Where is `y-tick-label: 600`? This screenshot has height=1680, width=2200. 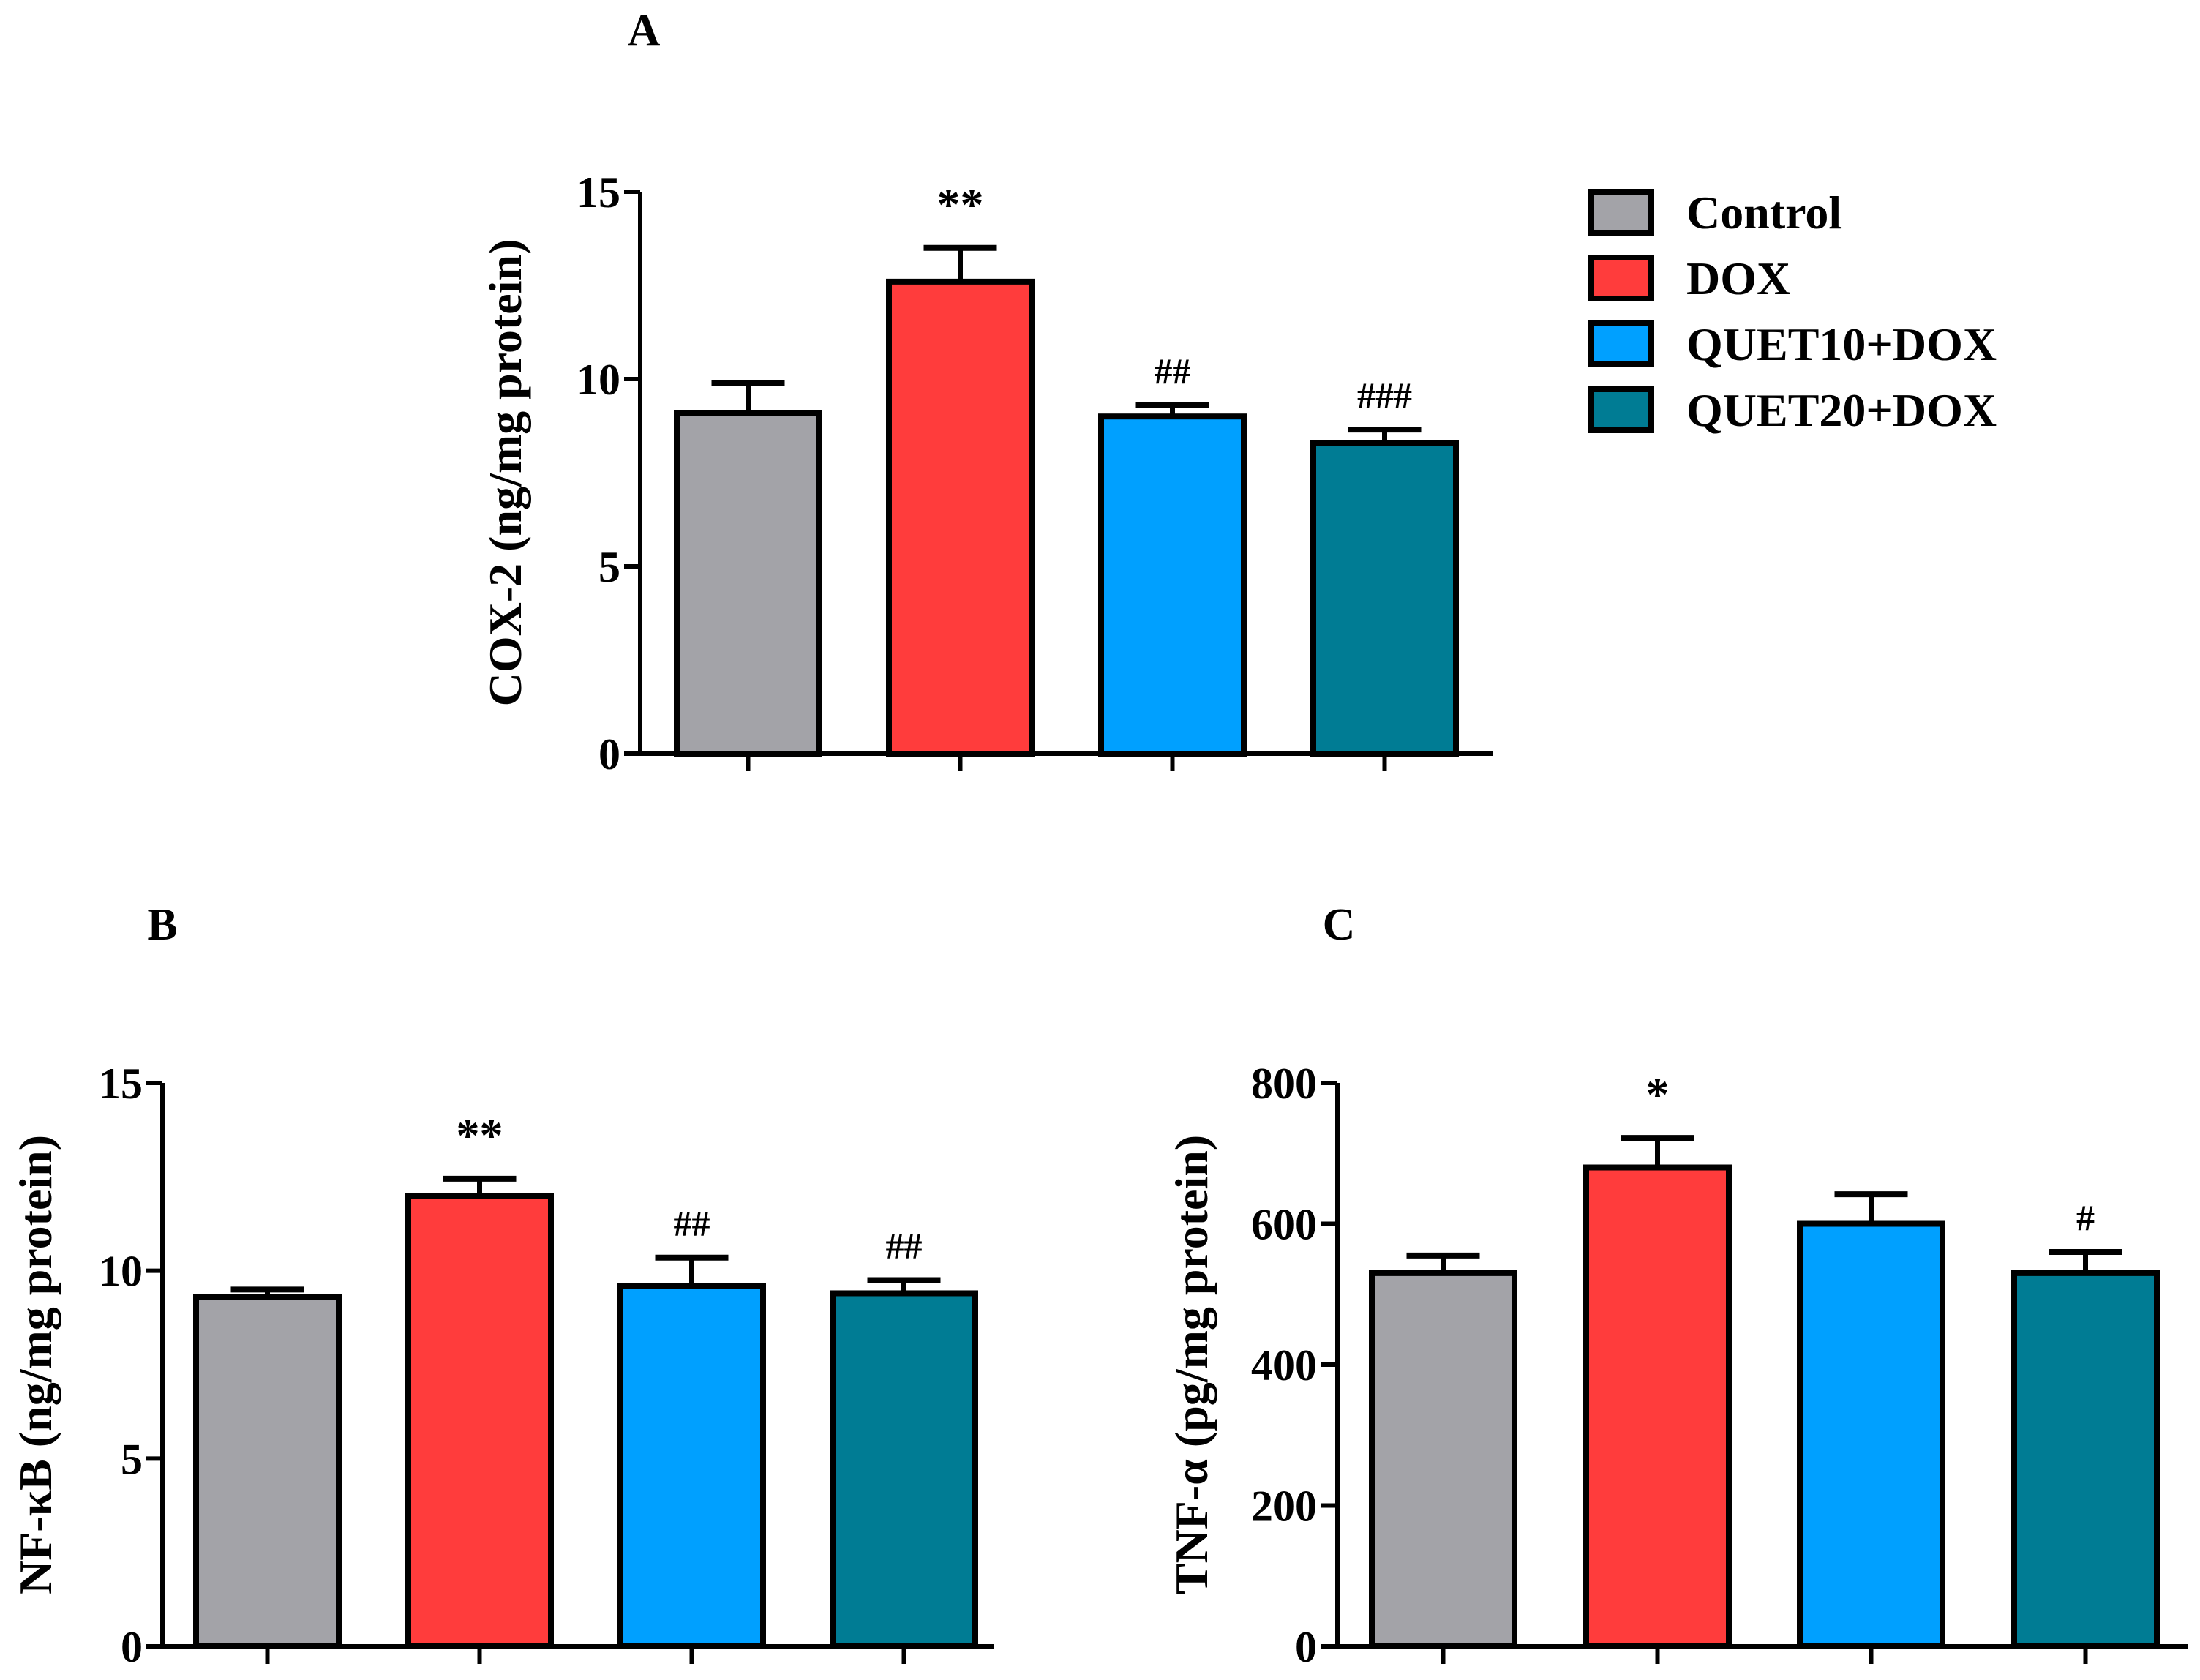 y-tick-label: 600 is located at coordinates (1284, 1225).